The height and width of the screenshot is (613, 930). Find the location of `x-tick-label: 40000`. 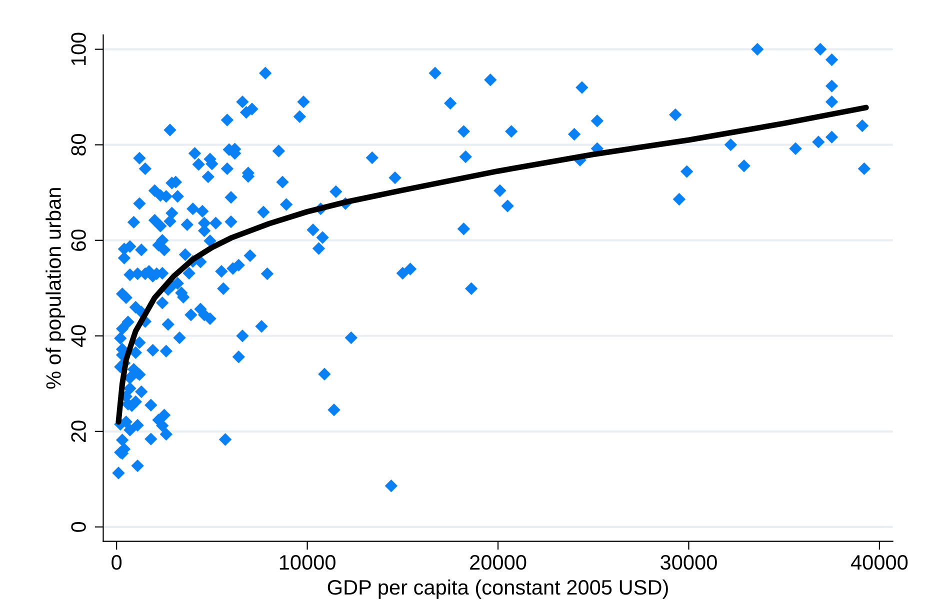

x-tick-label: 40000 is located at coordinates (879, 562).